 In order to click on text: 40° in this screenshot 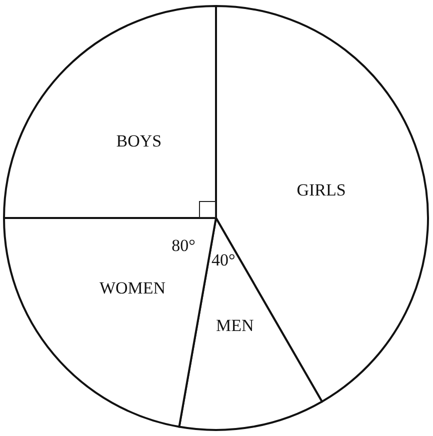, I will do `click(223, 260)`.